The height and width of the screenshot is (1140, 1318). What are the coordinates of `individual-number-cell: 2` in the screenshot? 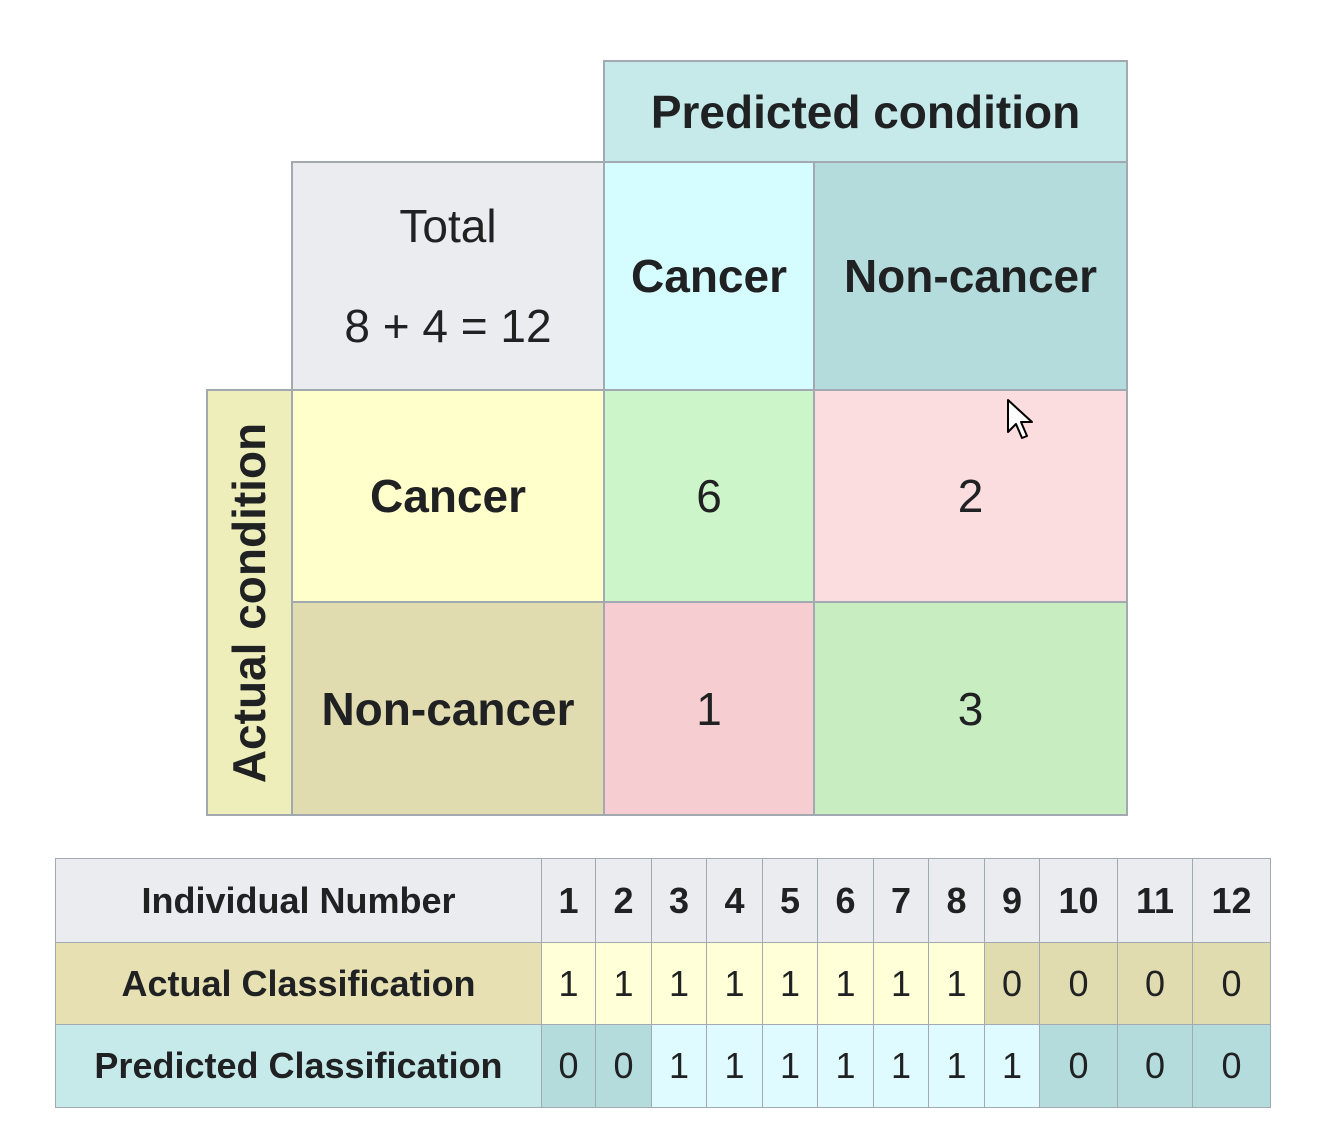 It's located at (623, 901).